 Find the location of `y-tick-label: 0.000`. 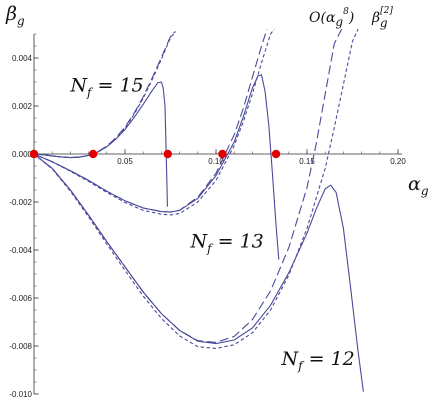

y-tick-label: 0.000 is located at coordinates (22, 154).